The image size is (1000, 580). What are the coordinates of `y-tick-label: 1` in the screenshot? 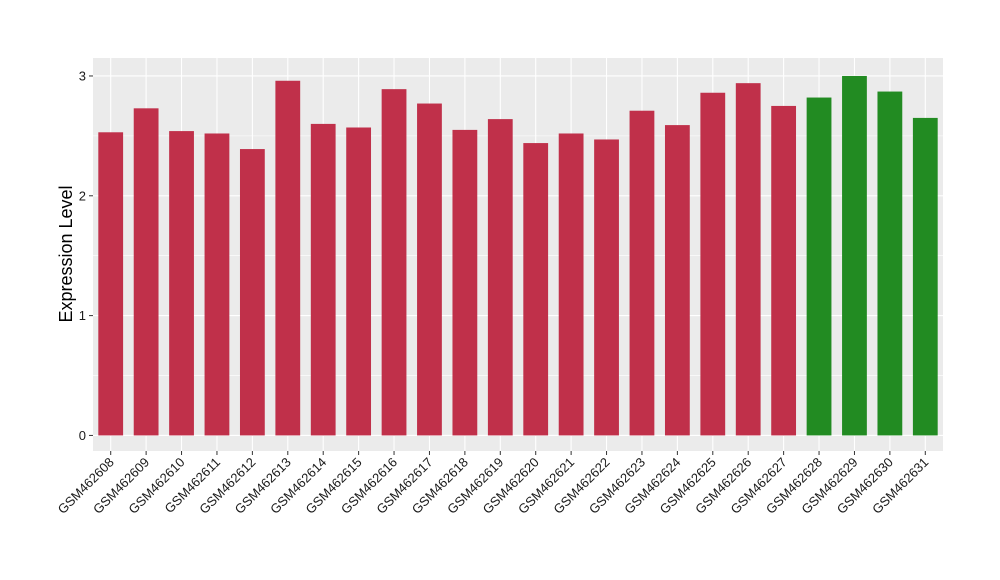 It's located at (82, 315).